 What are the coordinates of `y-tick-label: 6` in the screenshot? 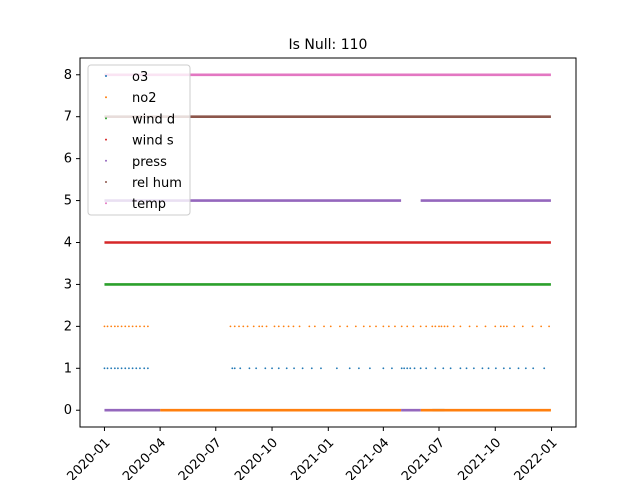 It's located at (68, 159).